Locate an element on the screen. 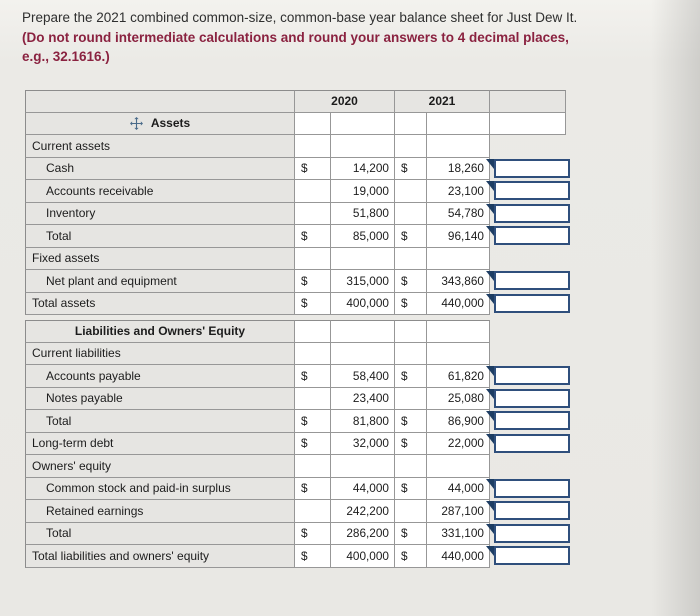 This screenshot has height=616, width=700. answer-cell-accounts-receivable is located at coordinates (528, 191).